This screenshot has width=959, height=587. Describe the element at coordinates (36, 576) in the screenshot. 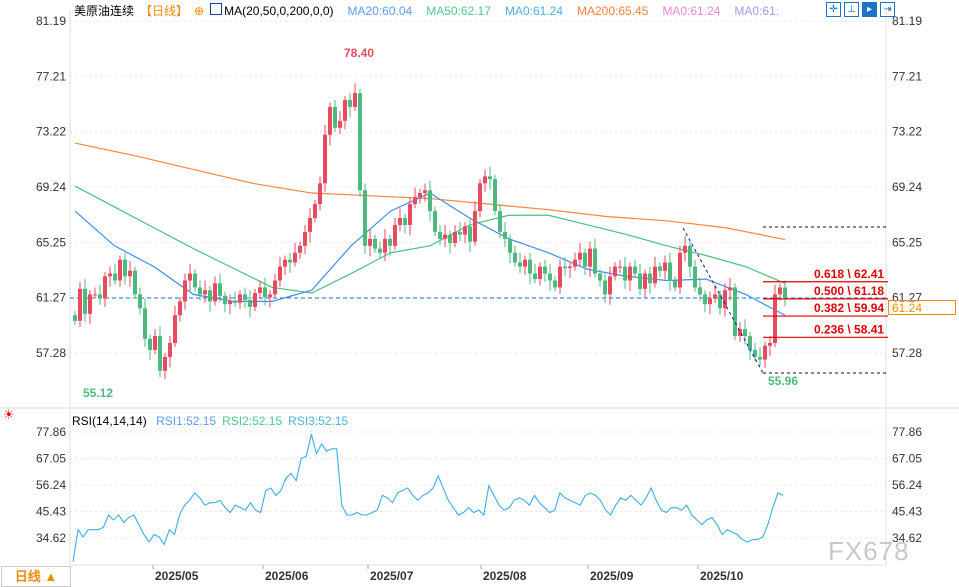

I see `period-button: 日线 ▲` at that location.